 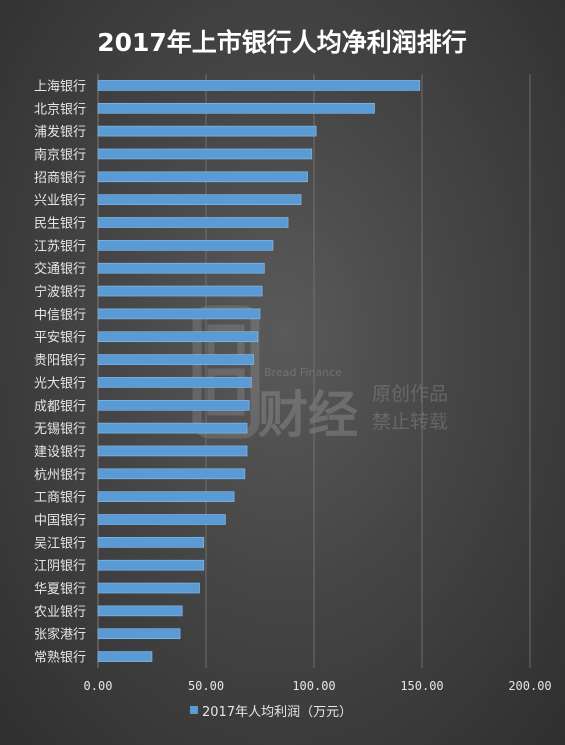 I want to click on category-label: 华夏银行, so click(x=60, y=589).